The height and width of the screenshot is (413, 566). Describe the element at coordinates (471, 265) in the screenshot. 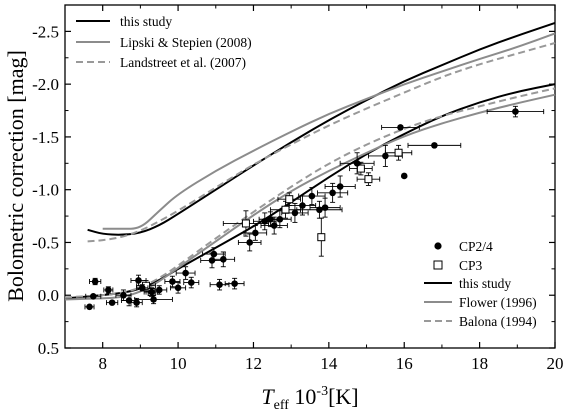

I see `legend-bottom-label-1: CP3` at that location.